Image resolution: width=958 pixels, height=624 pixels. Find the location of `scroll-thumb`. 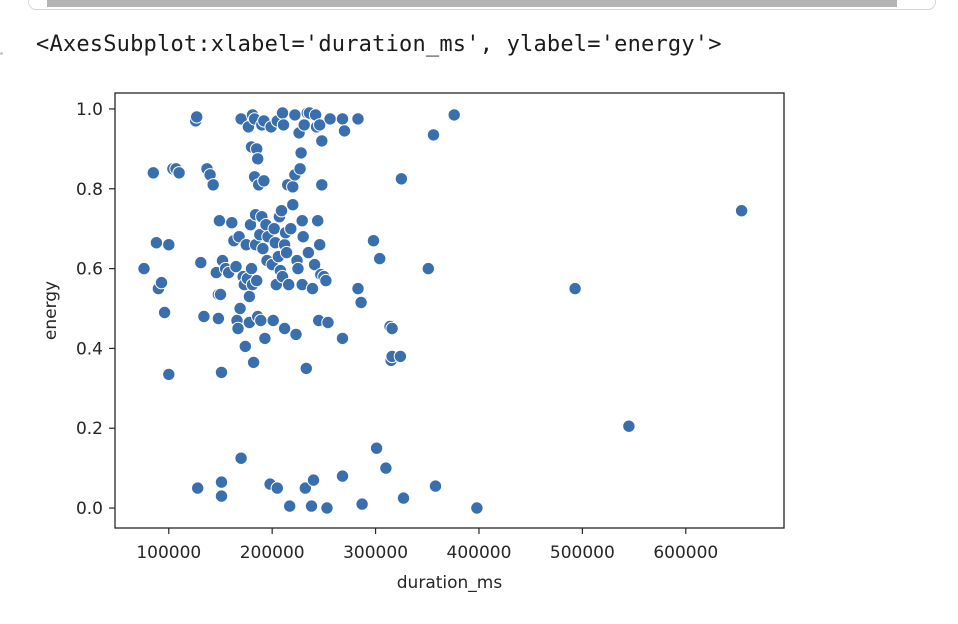

scroll-thumb is located at coordinates (472, 3).